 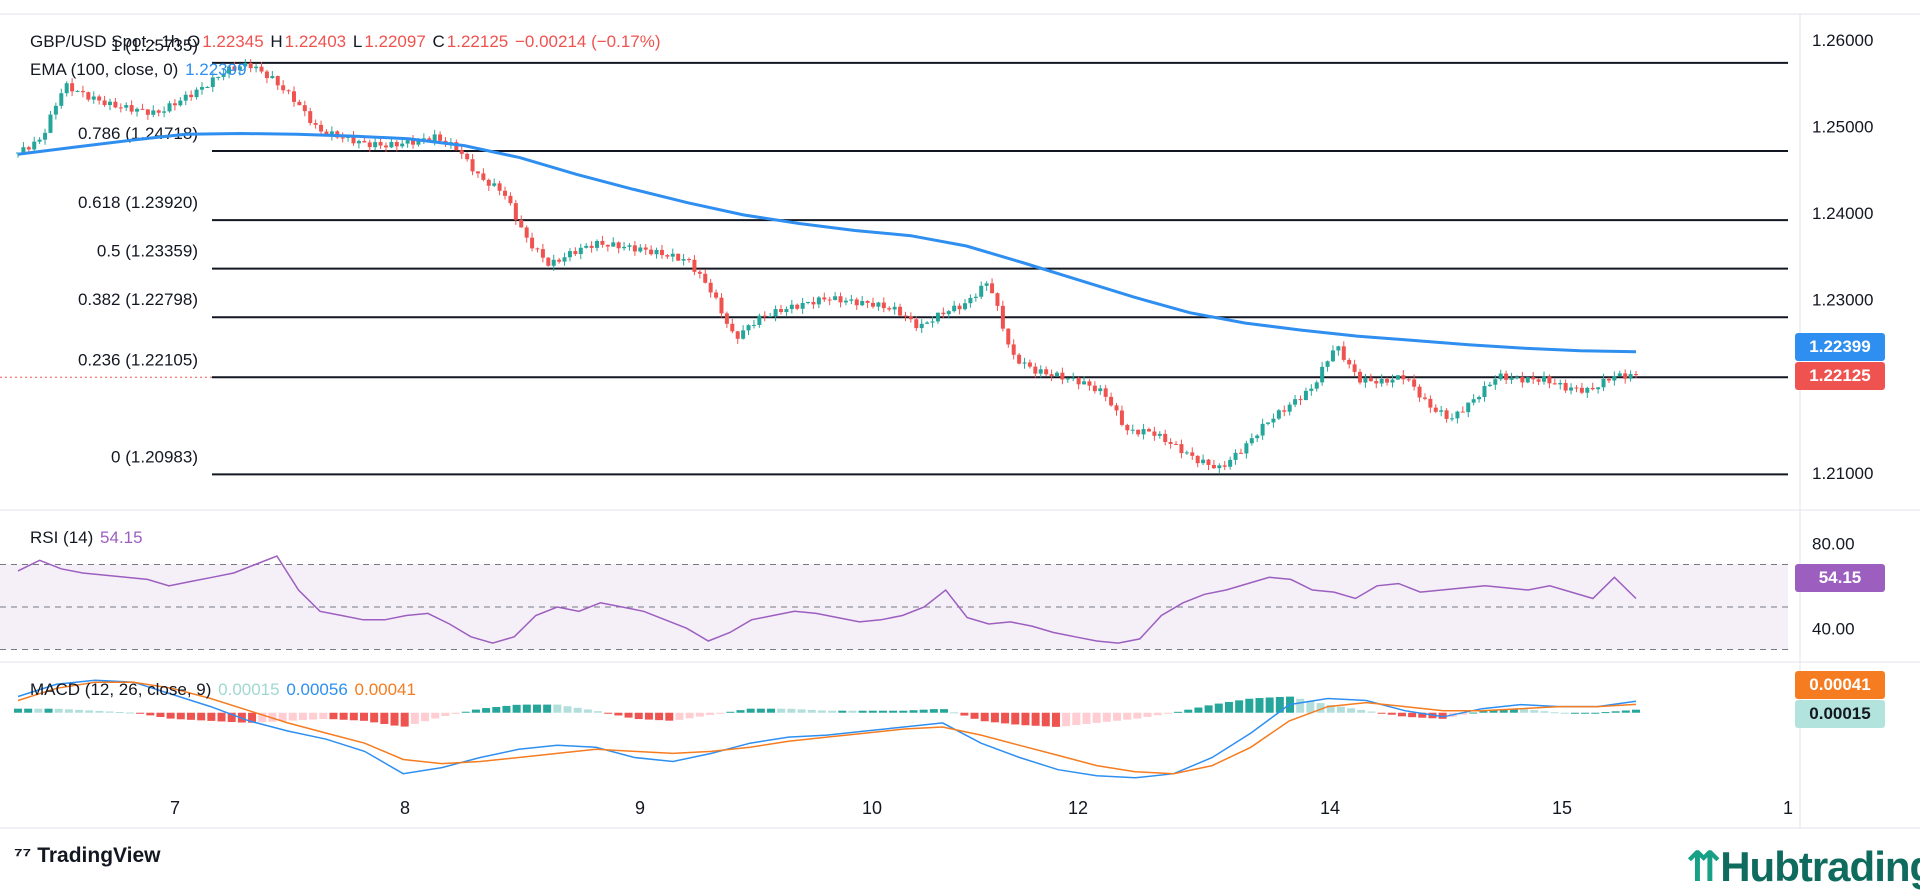 I want to click on macd-hist-value: 0.00015, so click(x=249, y=689).